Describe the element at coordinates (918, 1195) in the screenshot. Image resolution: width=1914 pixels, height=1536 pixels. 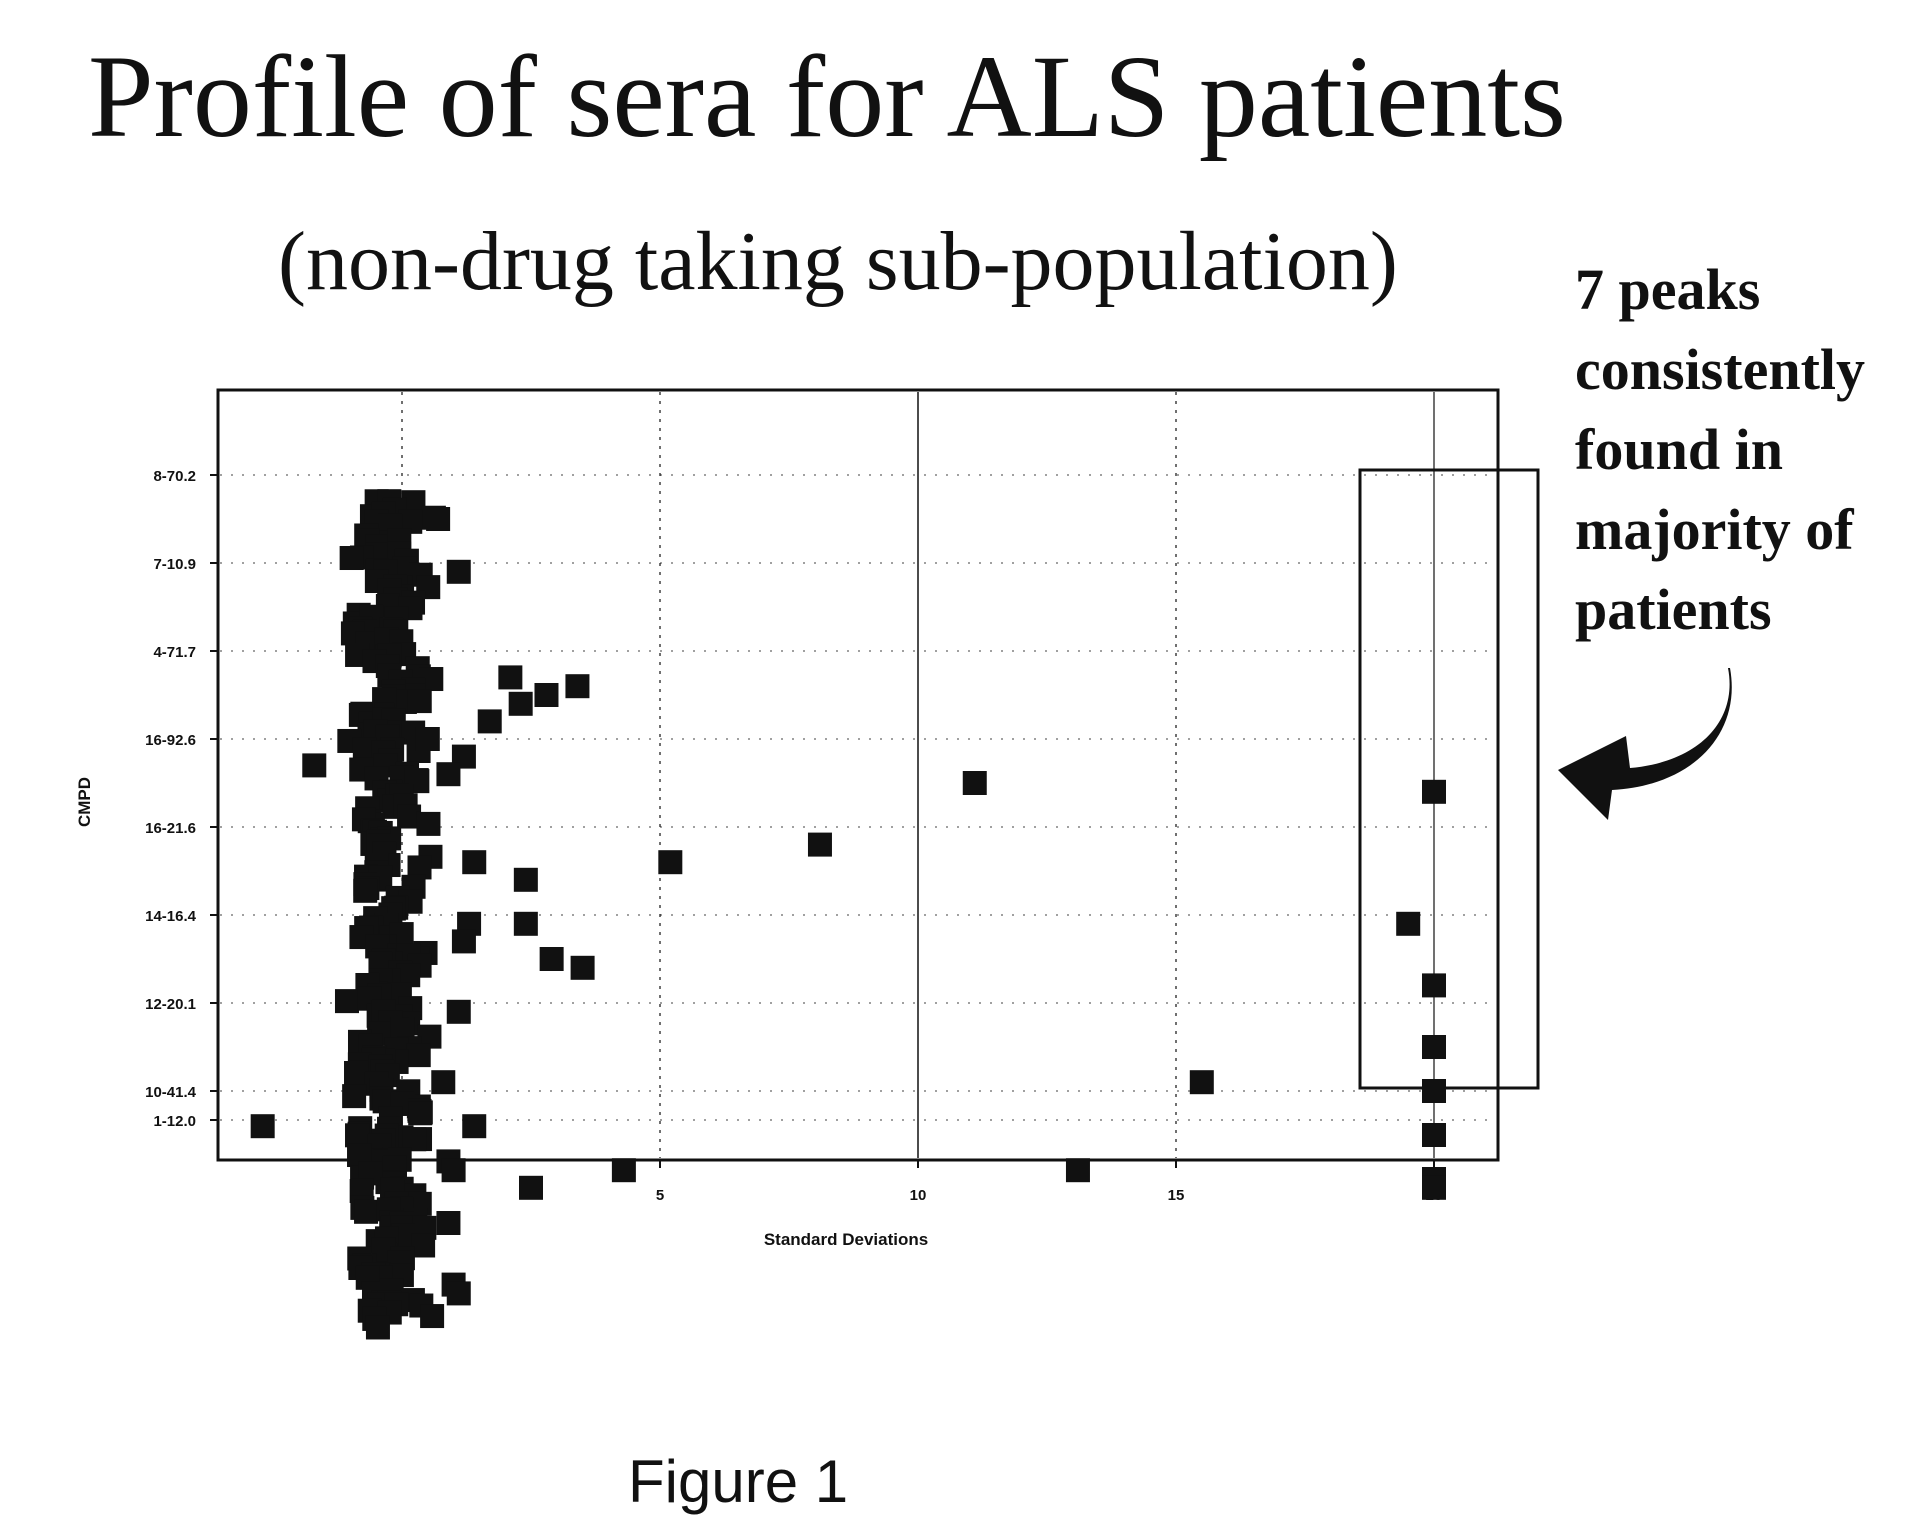
I see `x-tick-label: 10` at that location.